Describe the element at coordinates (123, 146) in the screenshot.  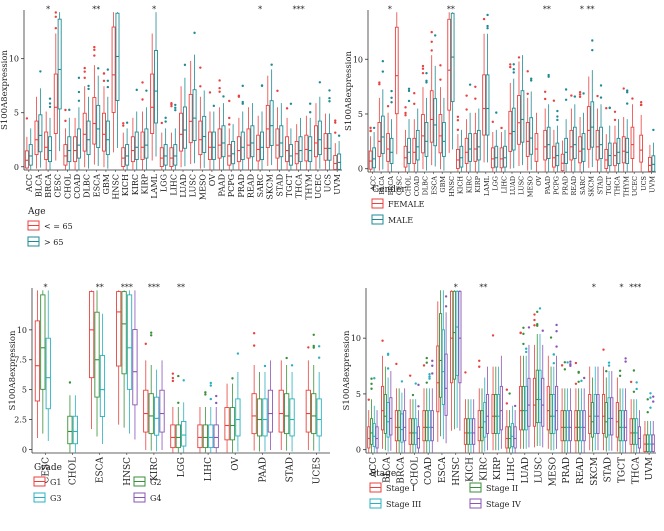
I see `box--65-KICH` at that location.